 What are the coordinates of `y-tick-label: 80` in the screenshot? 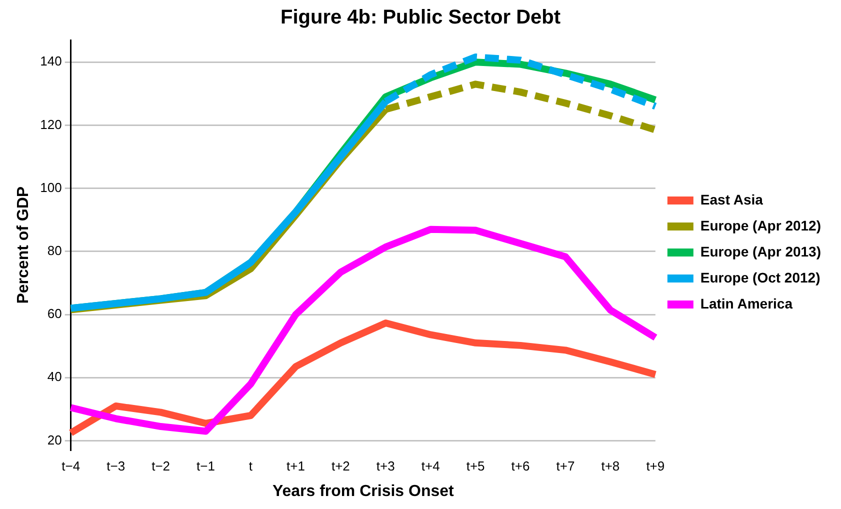 It's located at (54, 250).